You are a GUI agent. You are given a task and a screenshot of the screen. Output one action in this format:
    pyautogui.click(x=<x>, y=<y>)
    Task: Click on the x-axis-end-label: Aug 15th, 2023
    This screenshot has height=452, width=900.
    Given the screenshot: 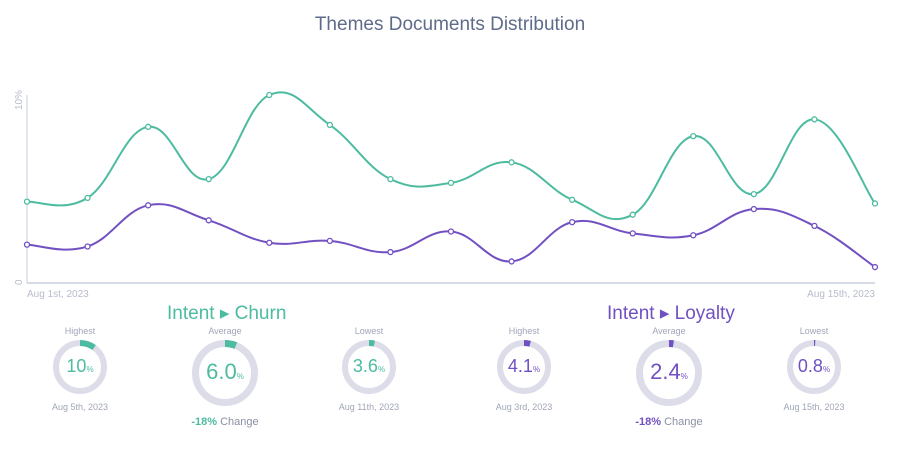 What is the action you would take?
    pyautogui.click(x=841, y=294)
    